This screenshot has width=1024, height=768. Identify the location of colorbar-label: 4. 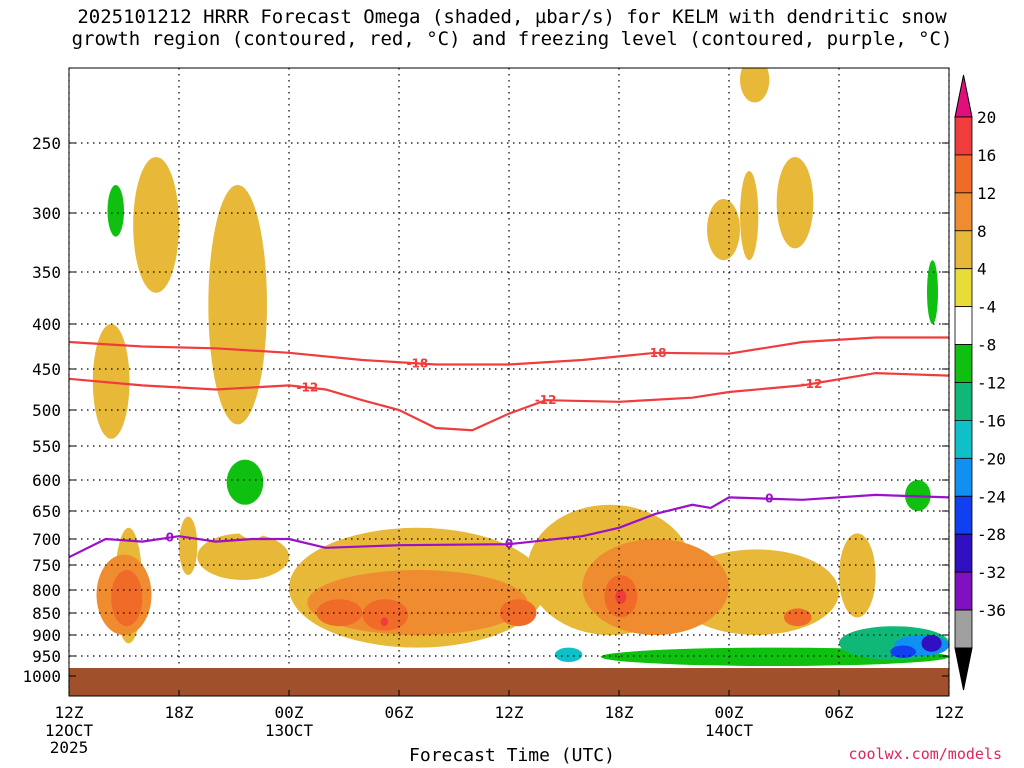
(982, 269).